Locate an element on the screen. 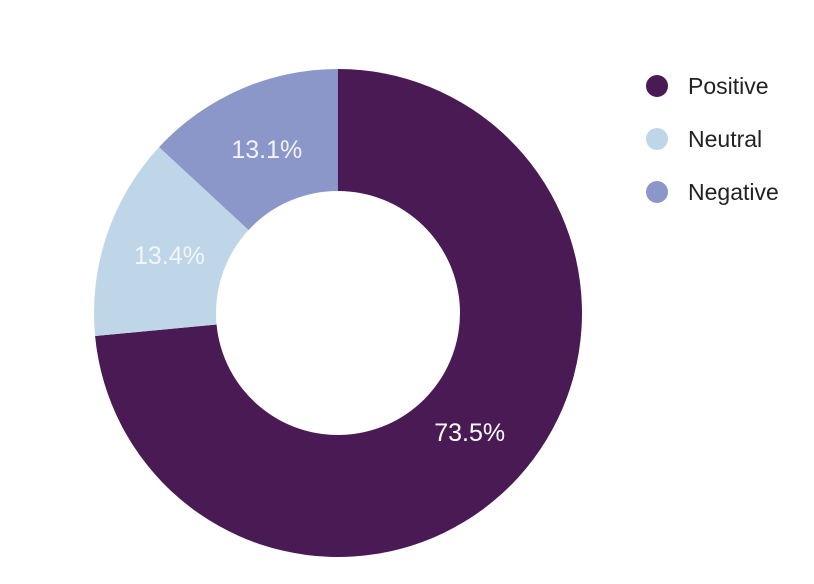 Image resolution: width=814 pixels, height=584 pixels. slice-label-neutral: 13.4% is located at coordinates (169, 256).